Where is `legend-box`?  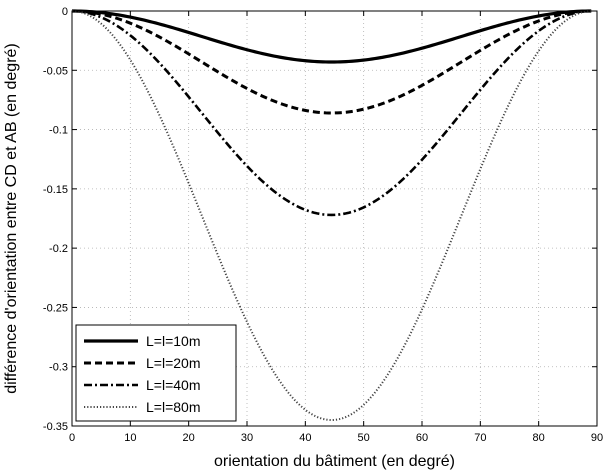 legend-box is located at coordinates (156, 373).